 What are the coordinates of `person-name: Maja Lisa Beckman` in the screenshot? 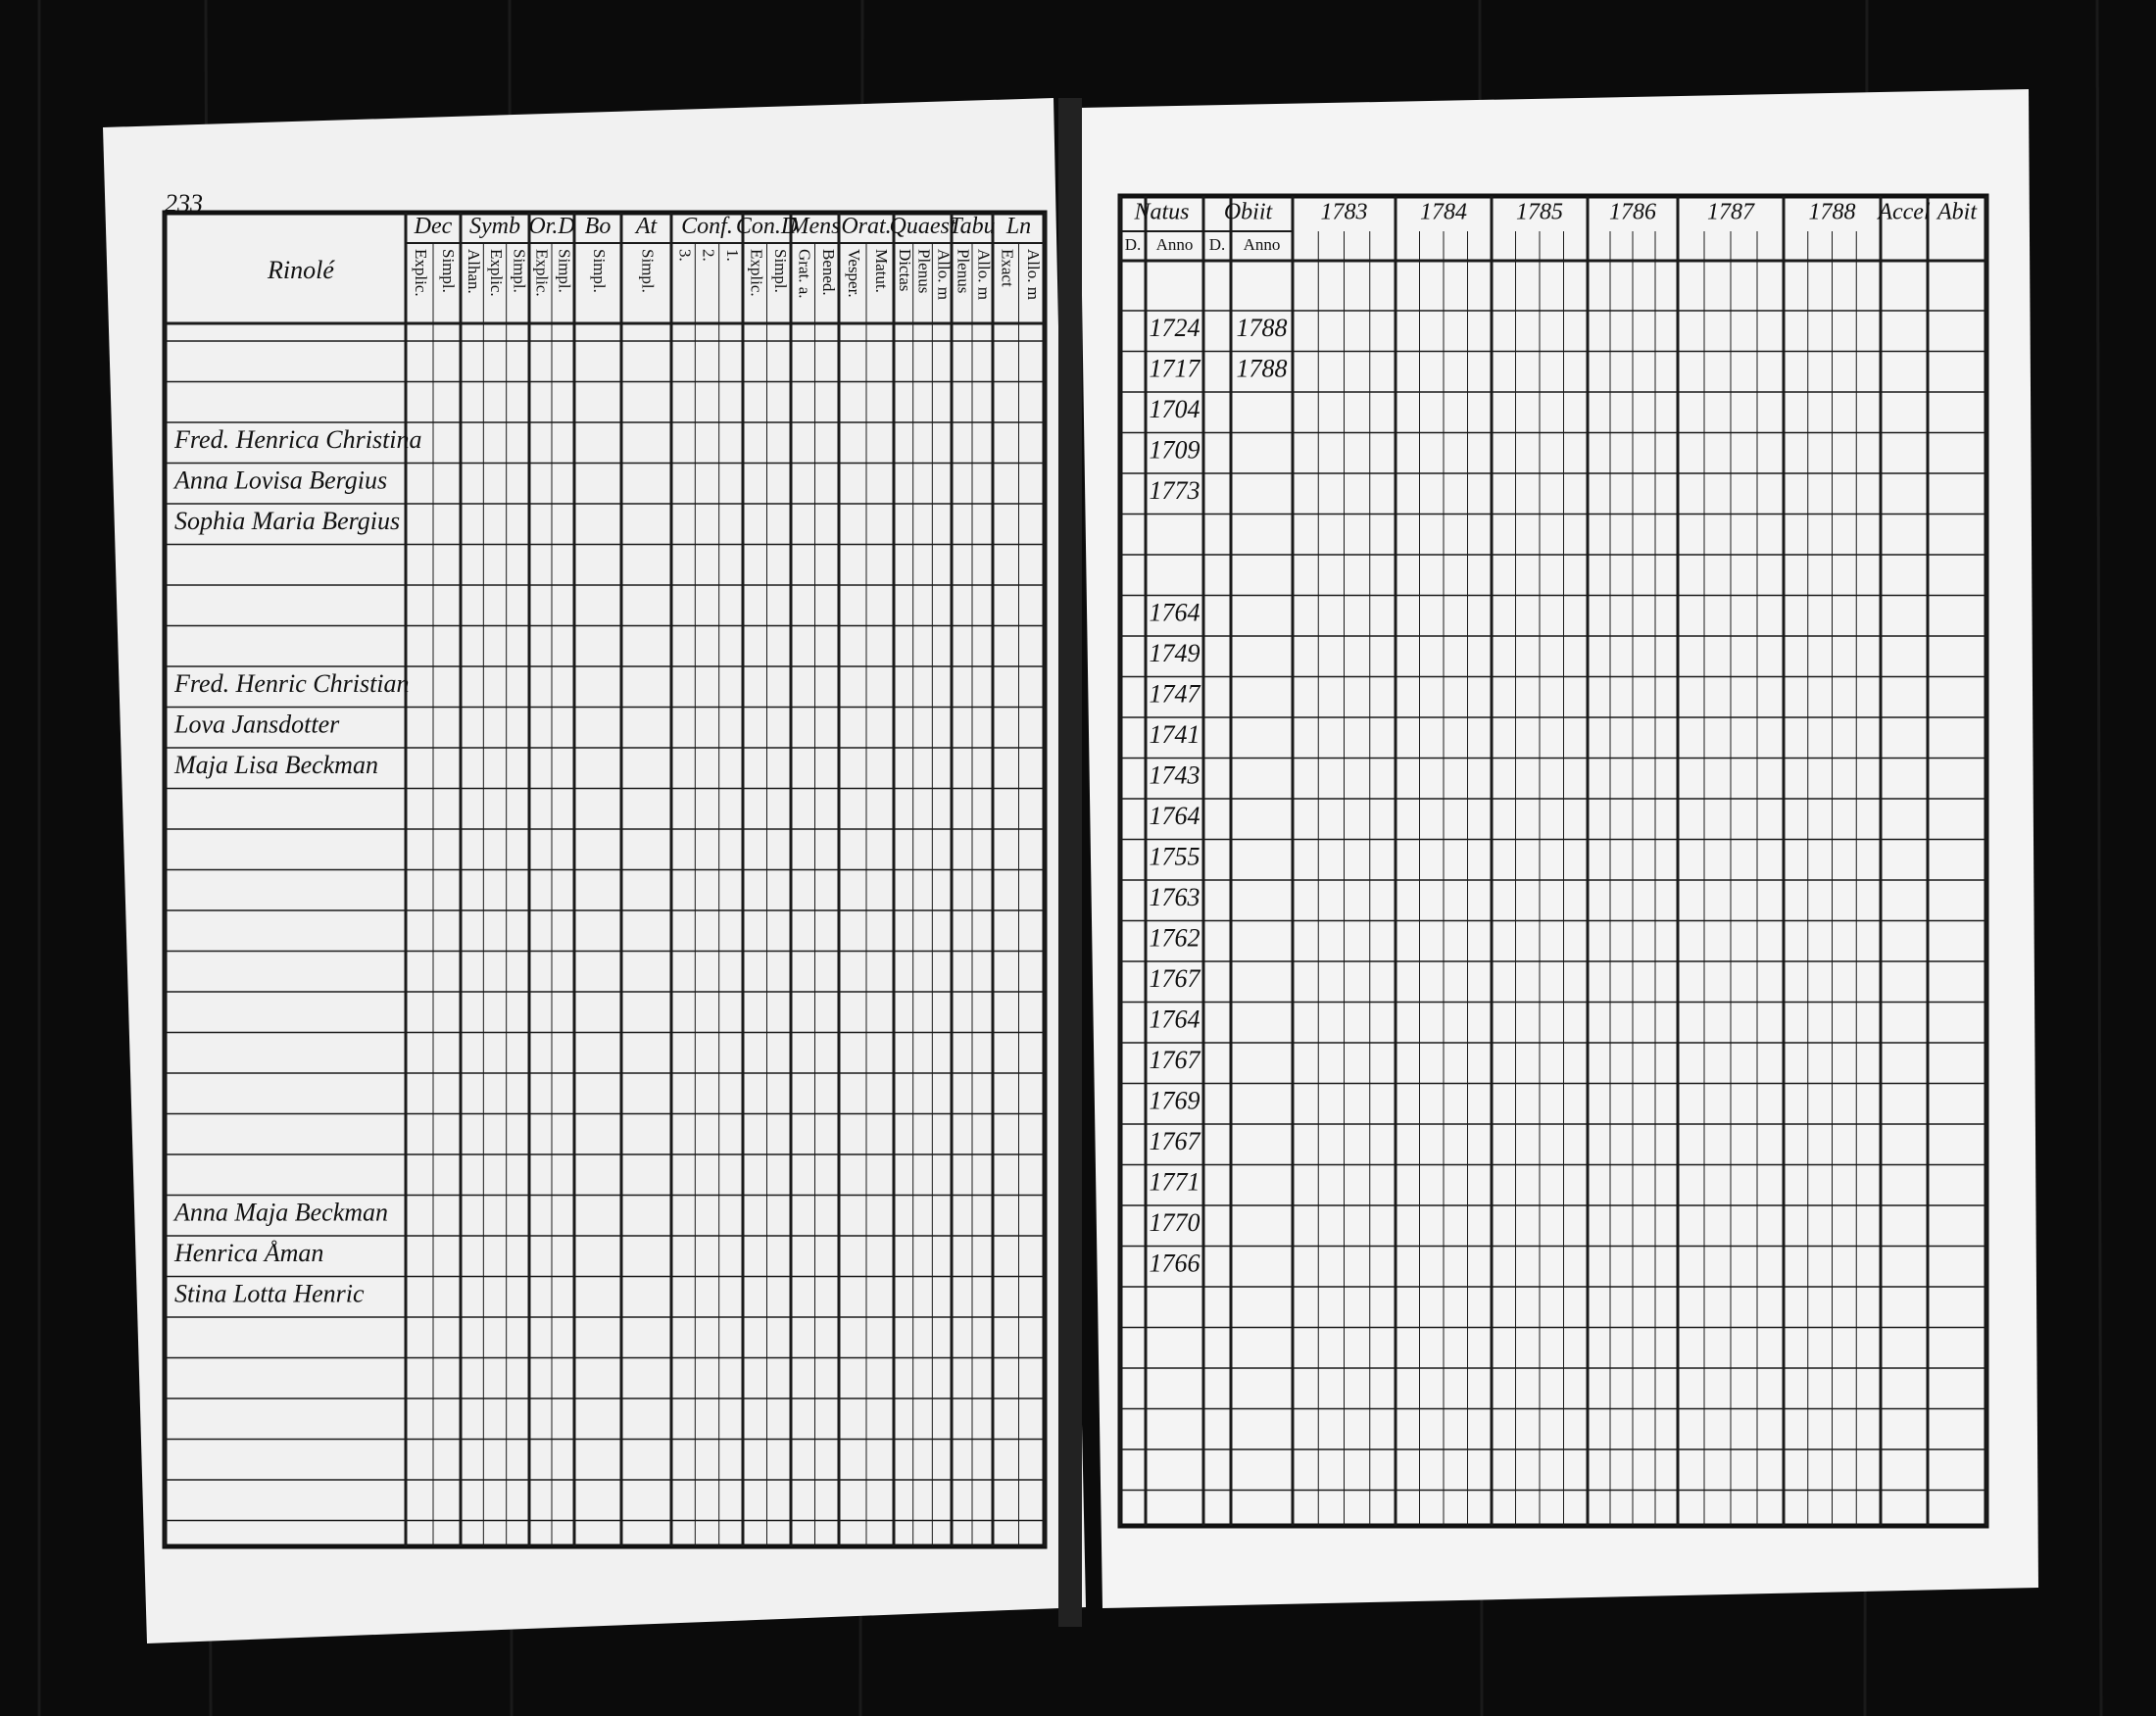 It's located at (275, 765).